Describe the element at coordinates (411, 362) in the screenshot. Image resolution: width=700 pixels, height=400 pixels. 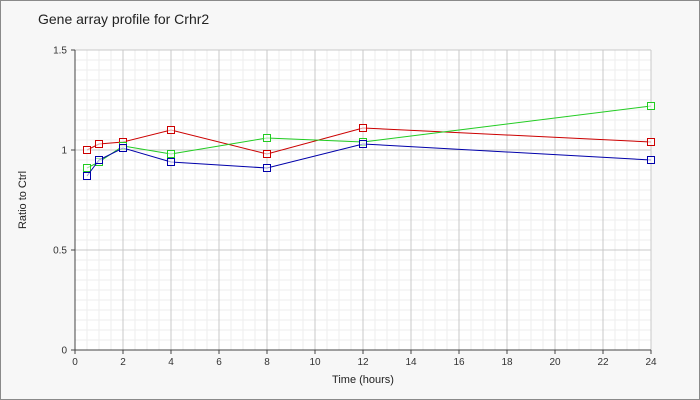
I see `x-tick-label: 14` at that location.